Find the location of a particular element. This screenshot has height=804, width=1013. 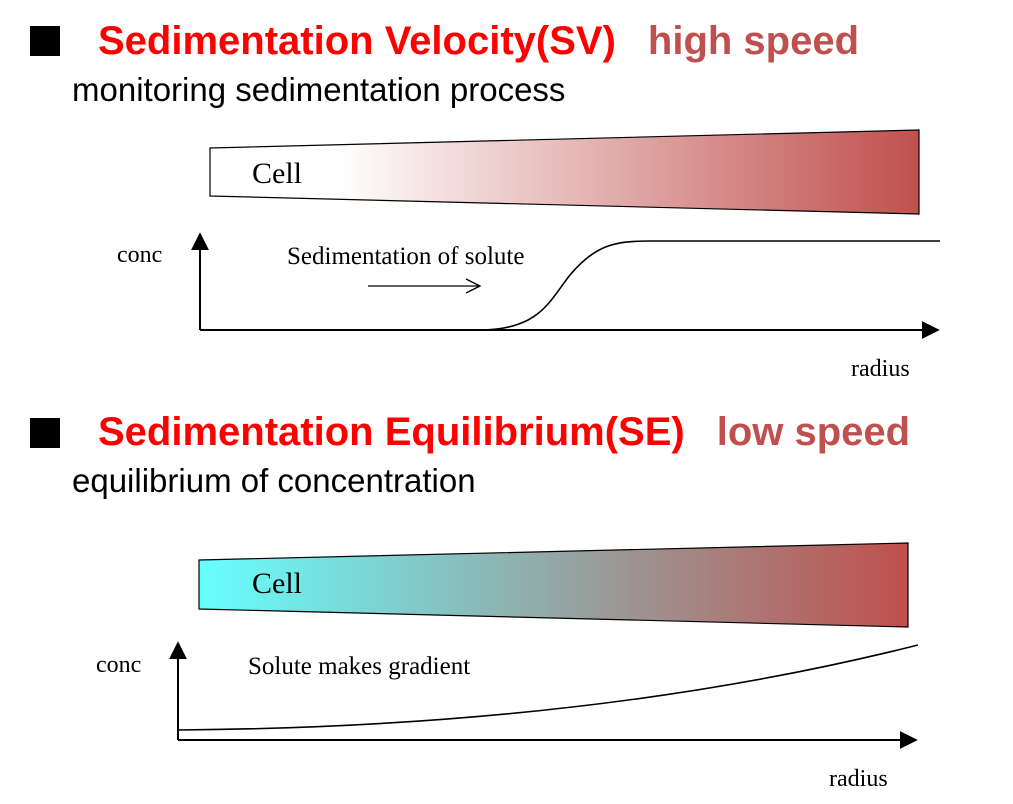

sv-concentration-curve is located at coordinates (709, 285).